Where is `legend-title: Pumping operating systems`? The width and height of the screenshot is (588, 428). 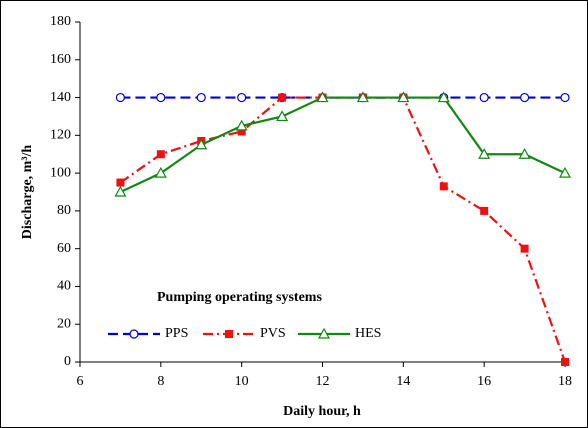 legend-title: Pumping operating systems is located at coordinates (239, 297).